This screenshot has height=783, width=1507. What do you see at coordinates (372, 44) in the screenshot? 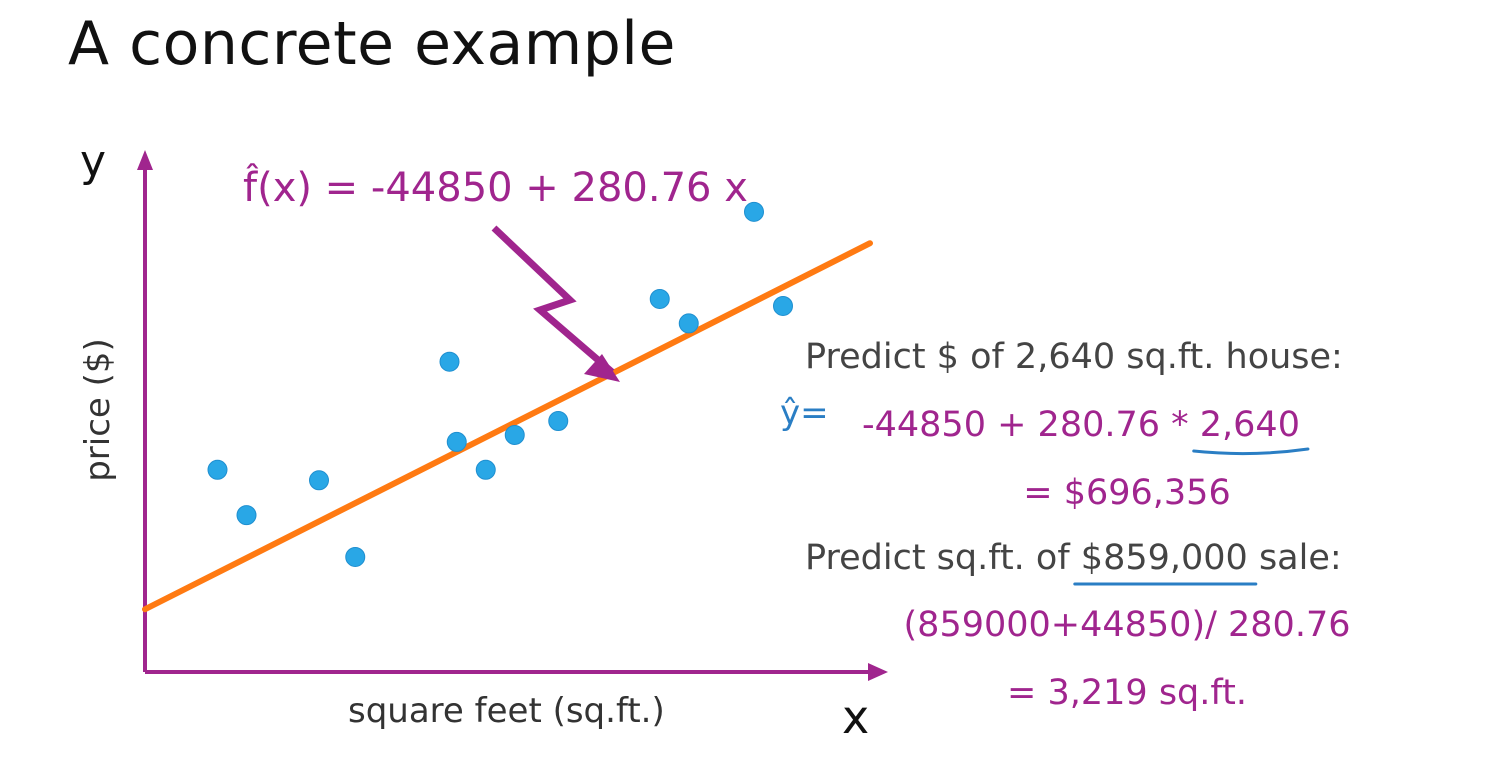
I see `slide-title: A concrete example` at bounding box center [372, 44].